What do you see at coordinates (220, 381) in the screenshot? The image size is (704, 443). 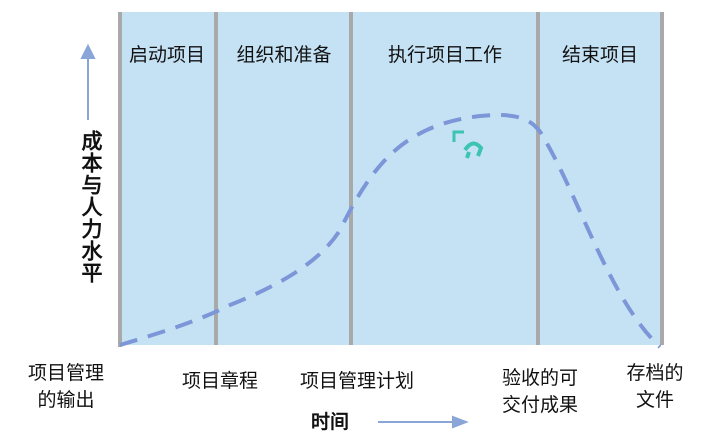 I see `output-label: 项目章程` at bounding box center [220, 381].